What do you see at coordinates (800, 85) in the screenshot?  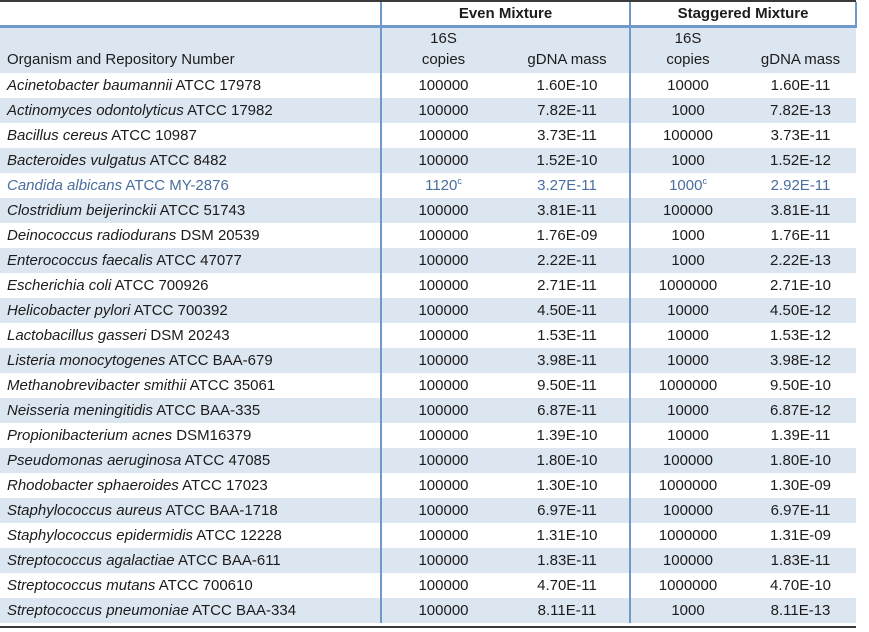 I see `staggered-gdna-mass-value: 1.60E-11` at bounding box center [800, 85].